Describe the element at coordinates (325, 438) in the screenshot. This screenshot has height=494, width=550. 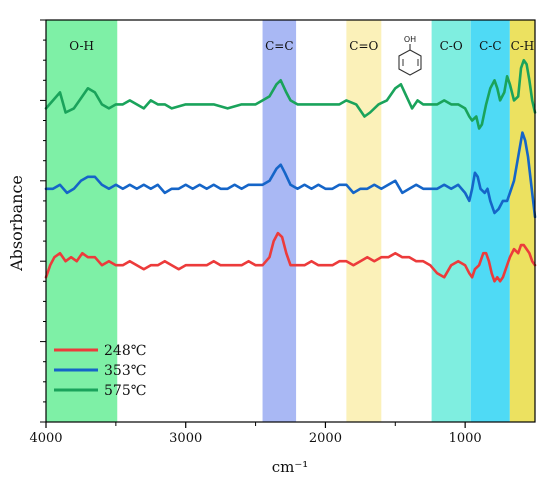
I see `x-tick-label: 2000` at that location.